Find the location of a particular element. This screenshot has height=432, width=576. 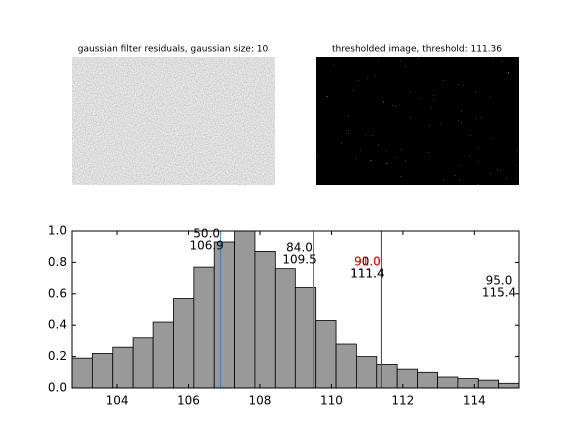

percentile-label: 90.0 is located at coordinates (367, 262).